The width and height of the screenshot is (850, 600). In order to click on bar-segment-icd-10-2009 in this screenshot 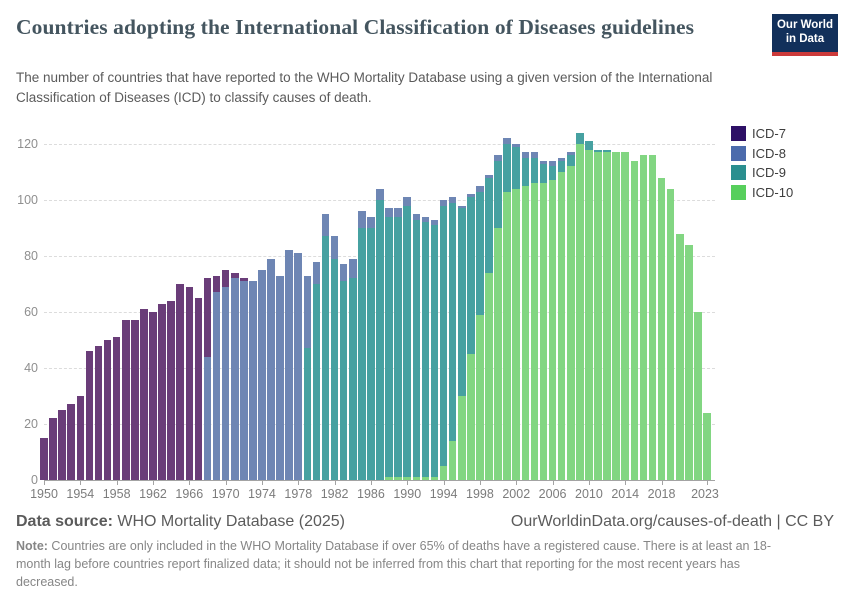, I will do `click(580, 312)`.